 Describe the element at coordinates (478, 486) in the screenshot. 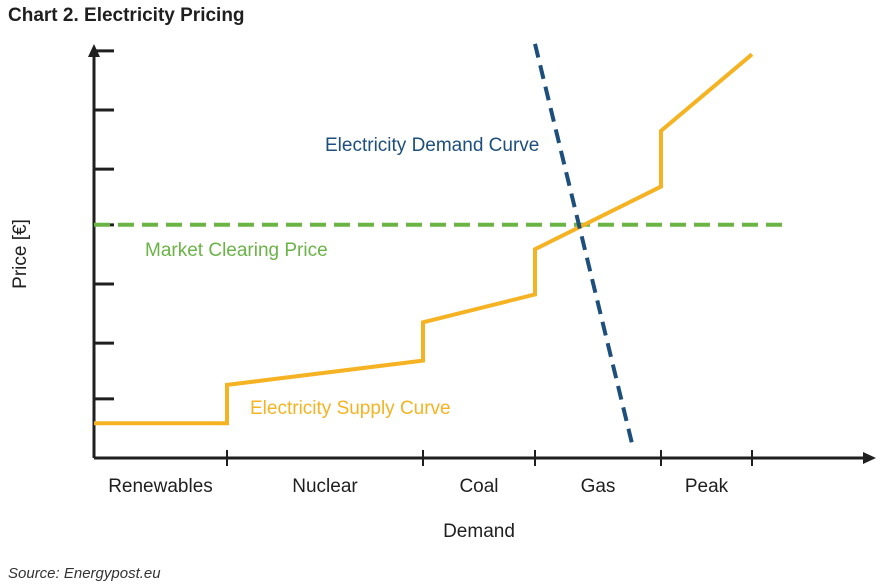

I see `x-tick-label-coal: Coal` at that location.